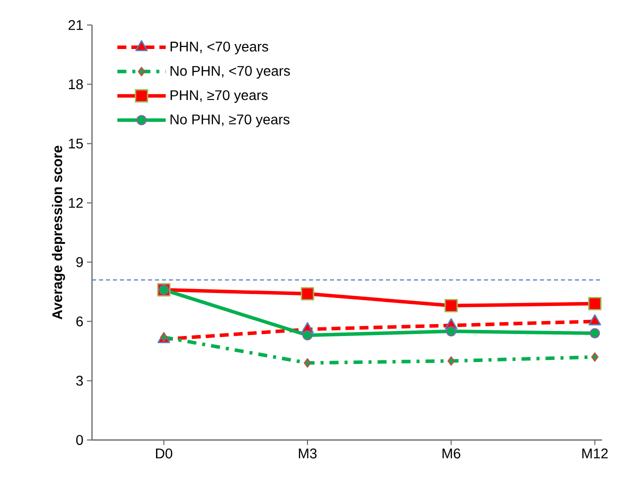 This screenshot has height=482, width=623. What do you see at coordinates (307, 453) in the screenshot?
I see `x-tick-label: M3` at bounding box center [307, 453].